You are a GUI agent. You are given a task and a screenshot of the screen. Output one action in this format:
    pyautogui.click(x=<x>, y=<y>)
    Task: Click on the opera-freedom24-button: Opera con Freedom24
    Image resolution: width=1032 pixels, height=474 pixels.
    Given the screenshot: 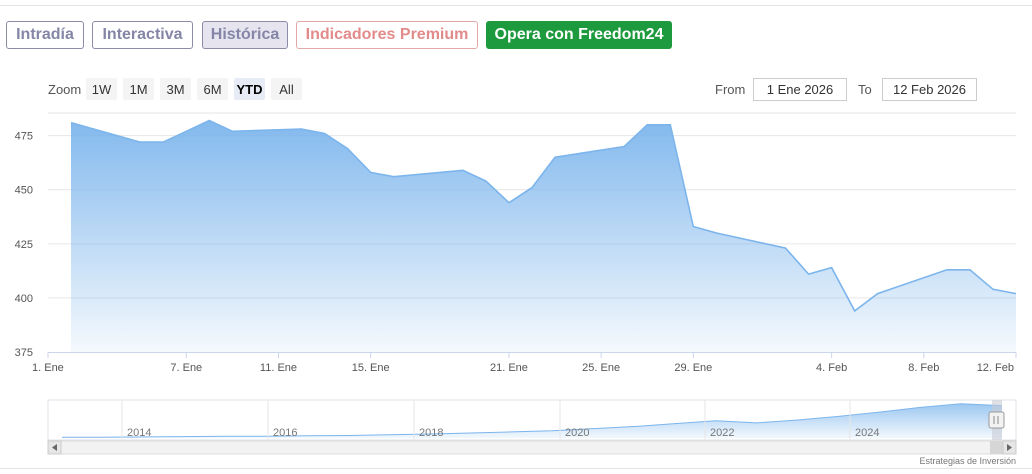 What is the action you would take?
    pyautogui.click(x=579, y=35)
    